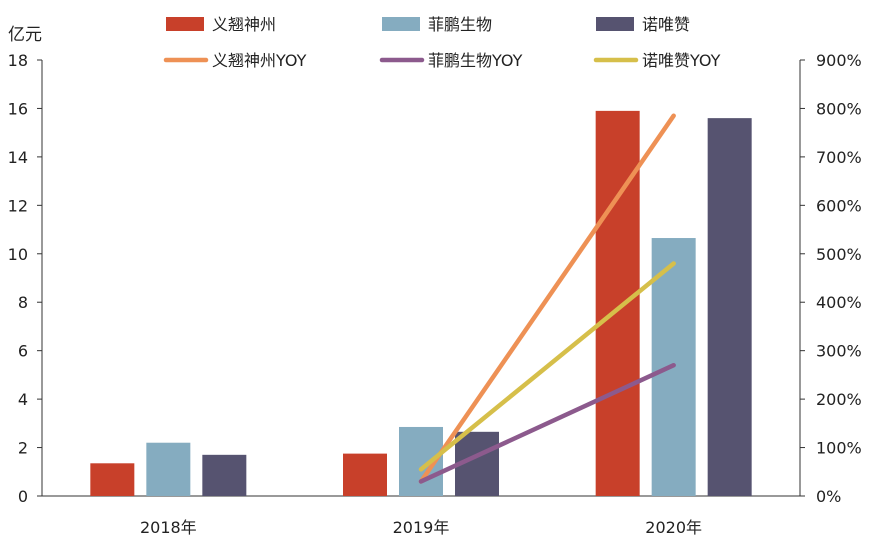 The image size is (876, 544). Describe the element at coordinates (23, 302) in the screenshot. I see `left-axis-tick-label: 8` at that location.